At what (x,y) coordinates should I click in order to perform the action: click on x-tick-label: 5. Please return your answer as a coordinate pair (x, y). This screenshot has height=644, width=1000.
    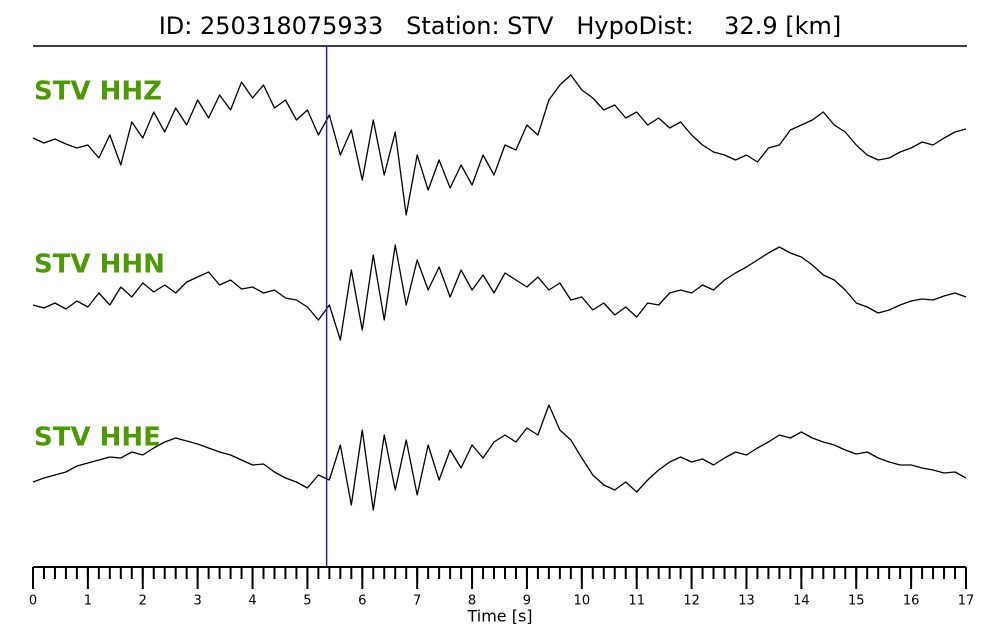
    Looking at the image, I should click on (307, 601).